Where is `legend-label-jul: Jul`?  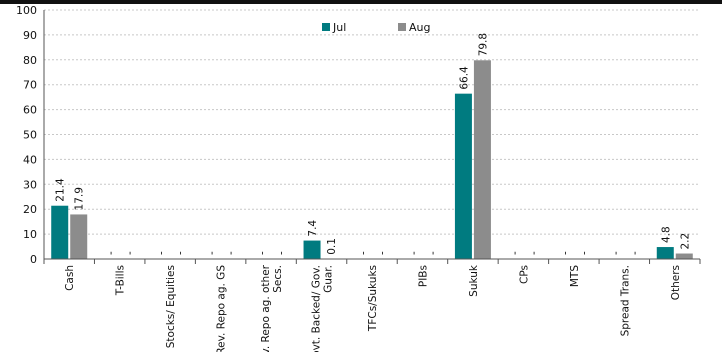
legend-label-jul: Jul is located at coordinates (339, 27).